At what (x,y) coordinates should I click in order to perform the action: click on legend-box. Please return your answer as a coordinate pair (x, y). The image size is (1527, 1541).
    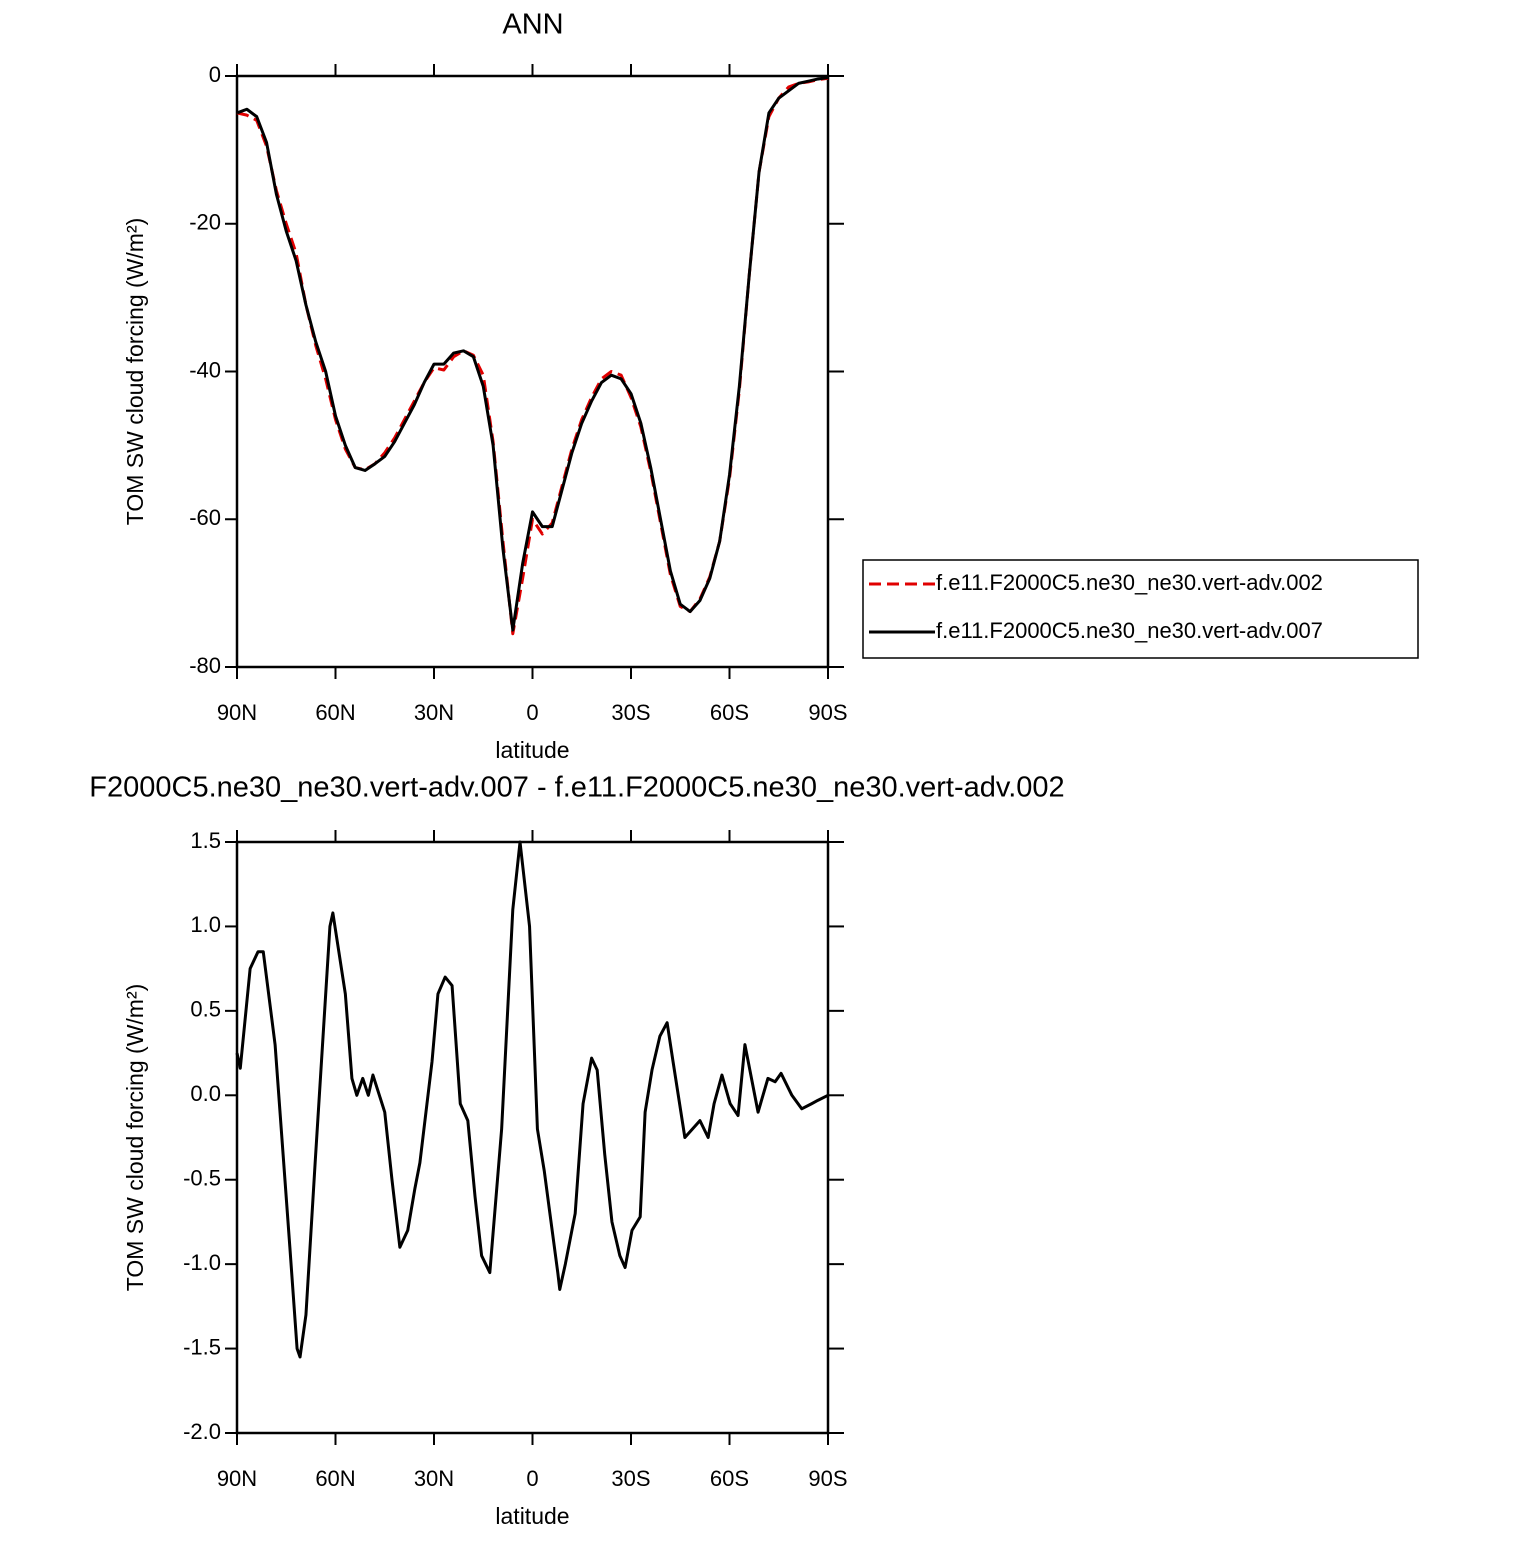
    Looking at the image, I should click on (1140, 609).